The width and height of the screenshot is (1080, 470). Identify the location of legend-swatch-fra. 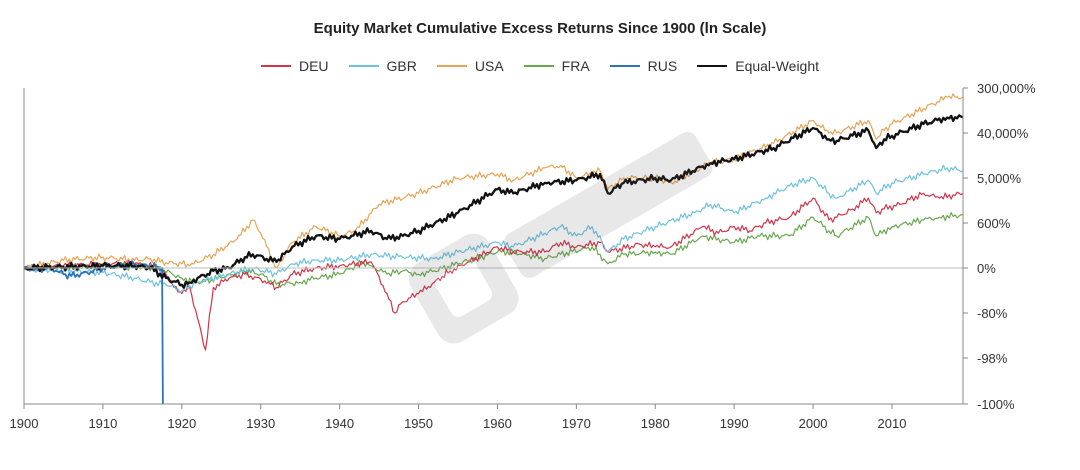
(538, 66).